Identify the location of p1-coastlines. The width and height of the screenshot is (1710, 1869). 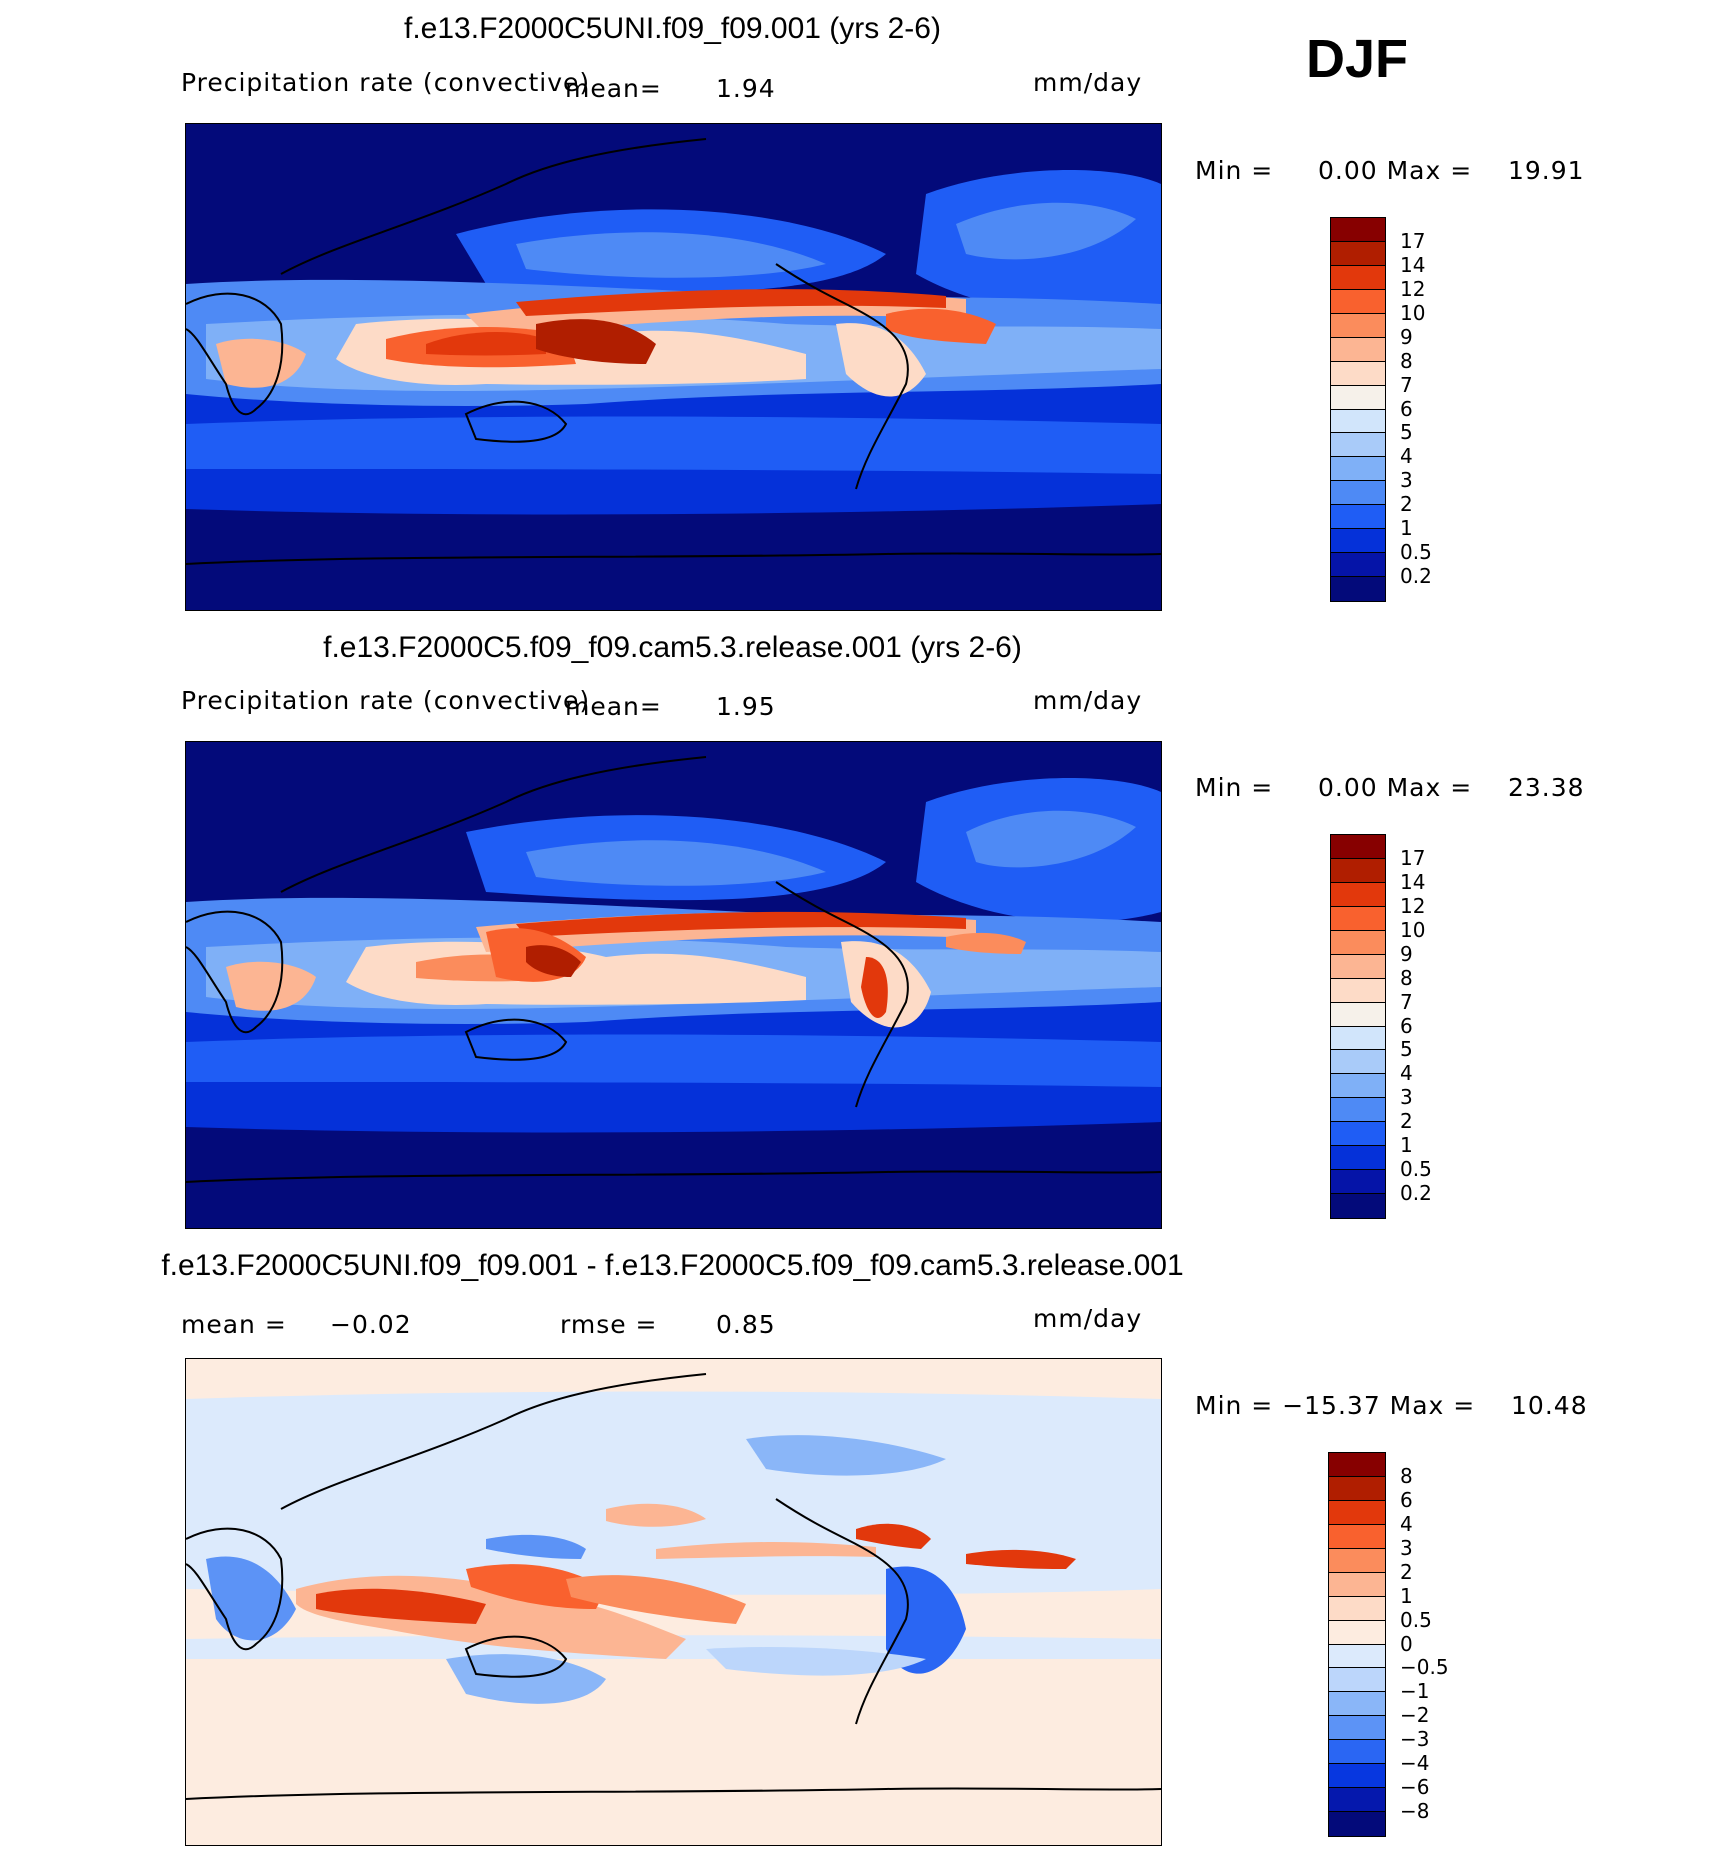
(673, 351).